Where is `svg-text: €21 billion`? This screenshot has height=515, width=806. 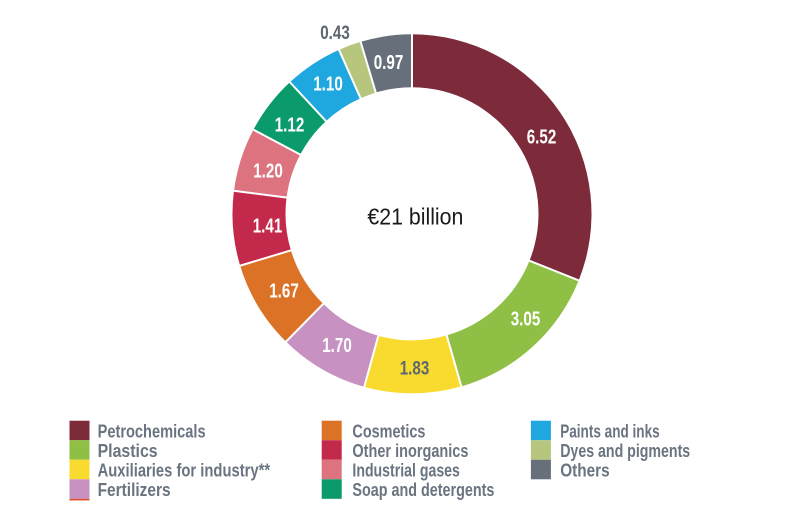
svg-text: €21 billion is located at coordinates (415, 217).